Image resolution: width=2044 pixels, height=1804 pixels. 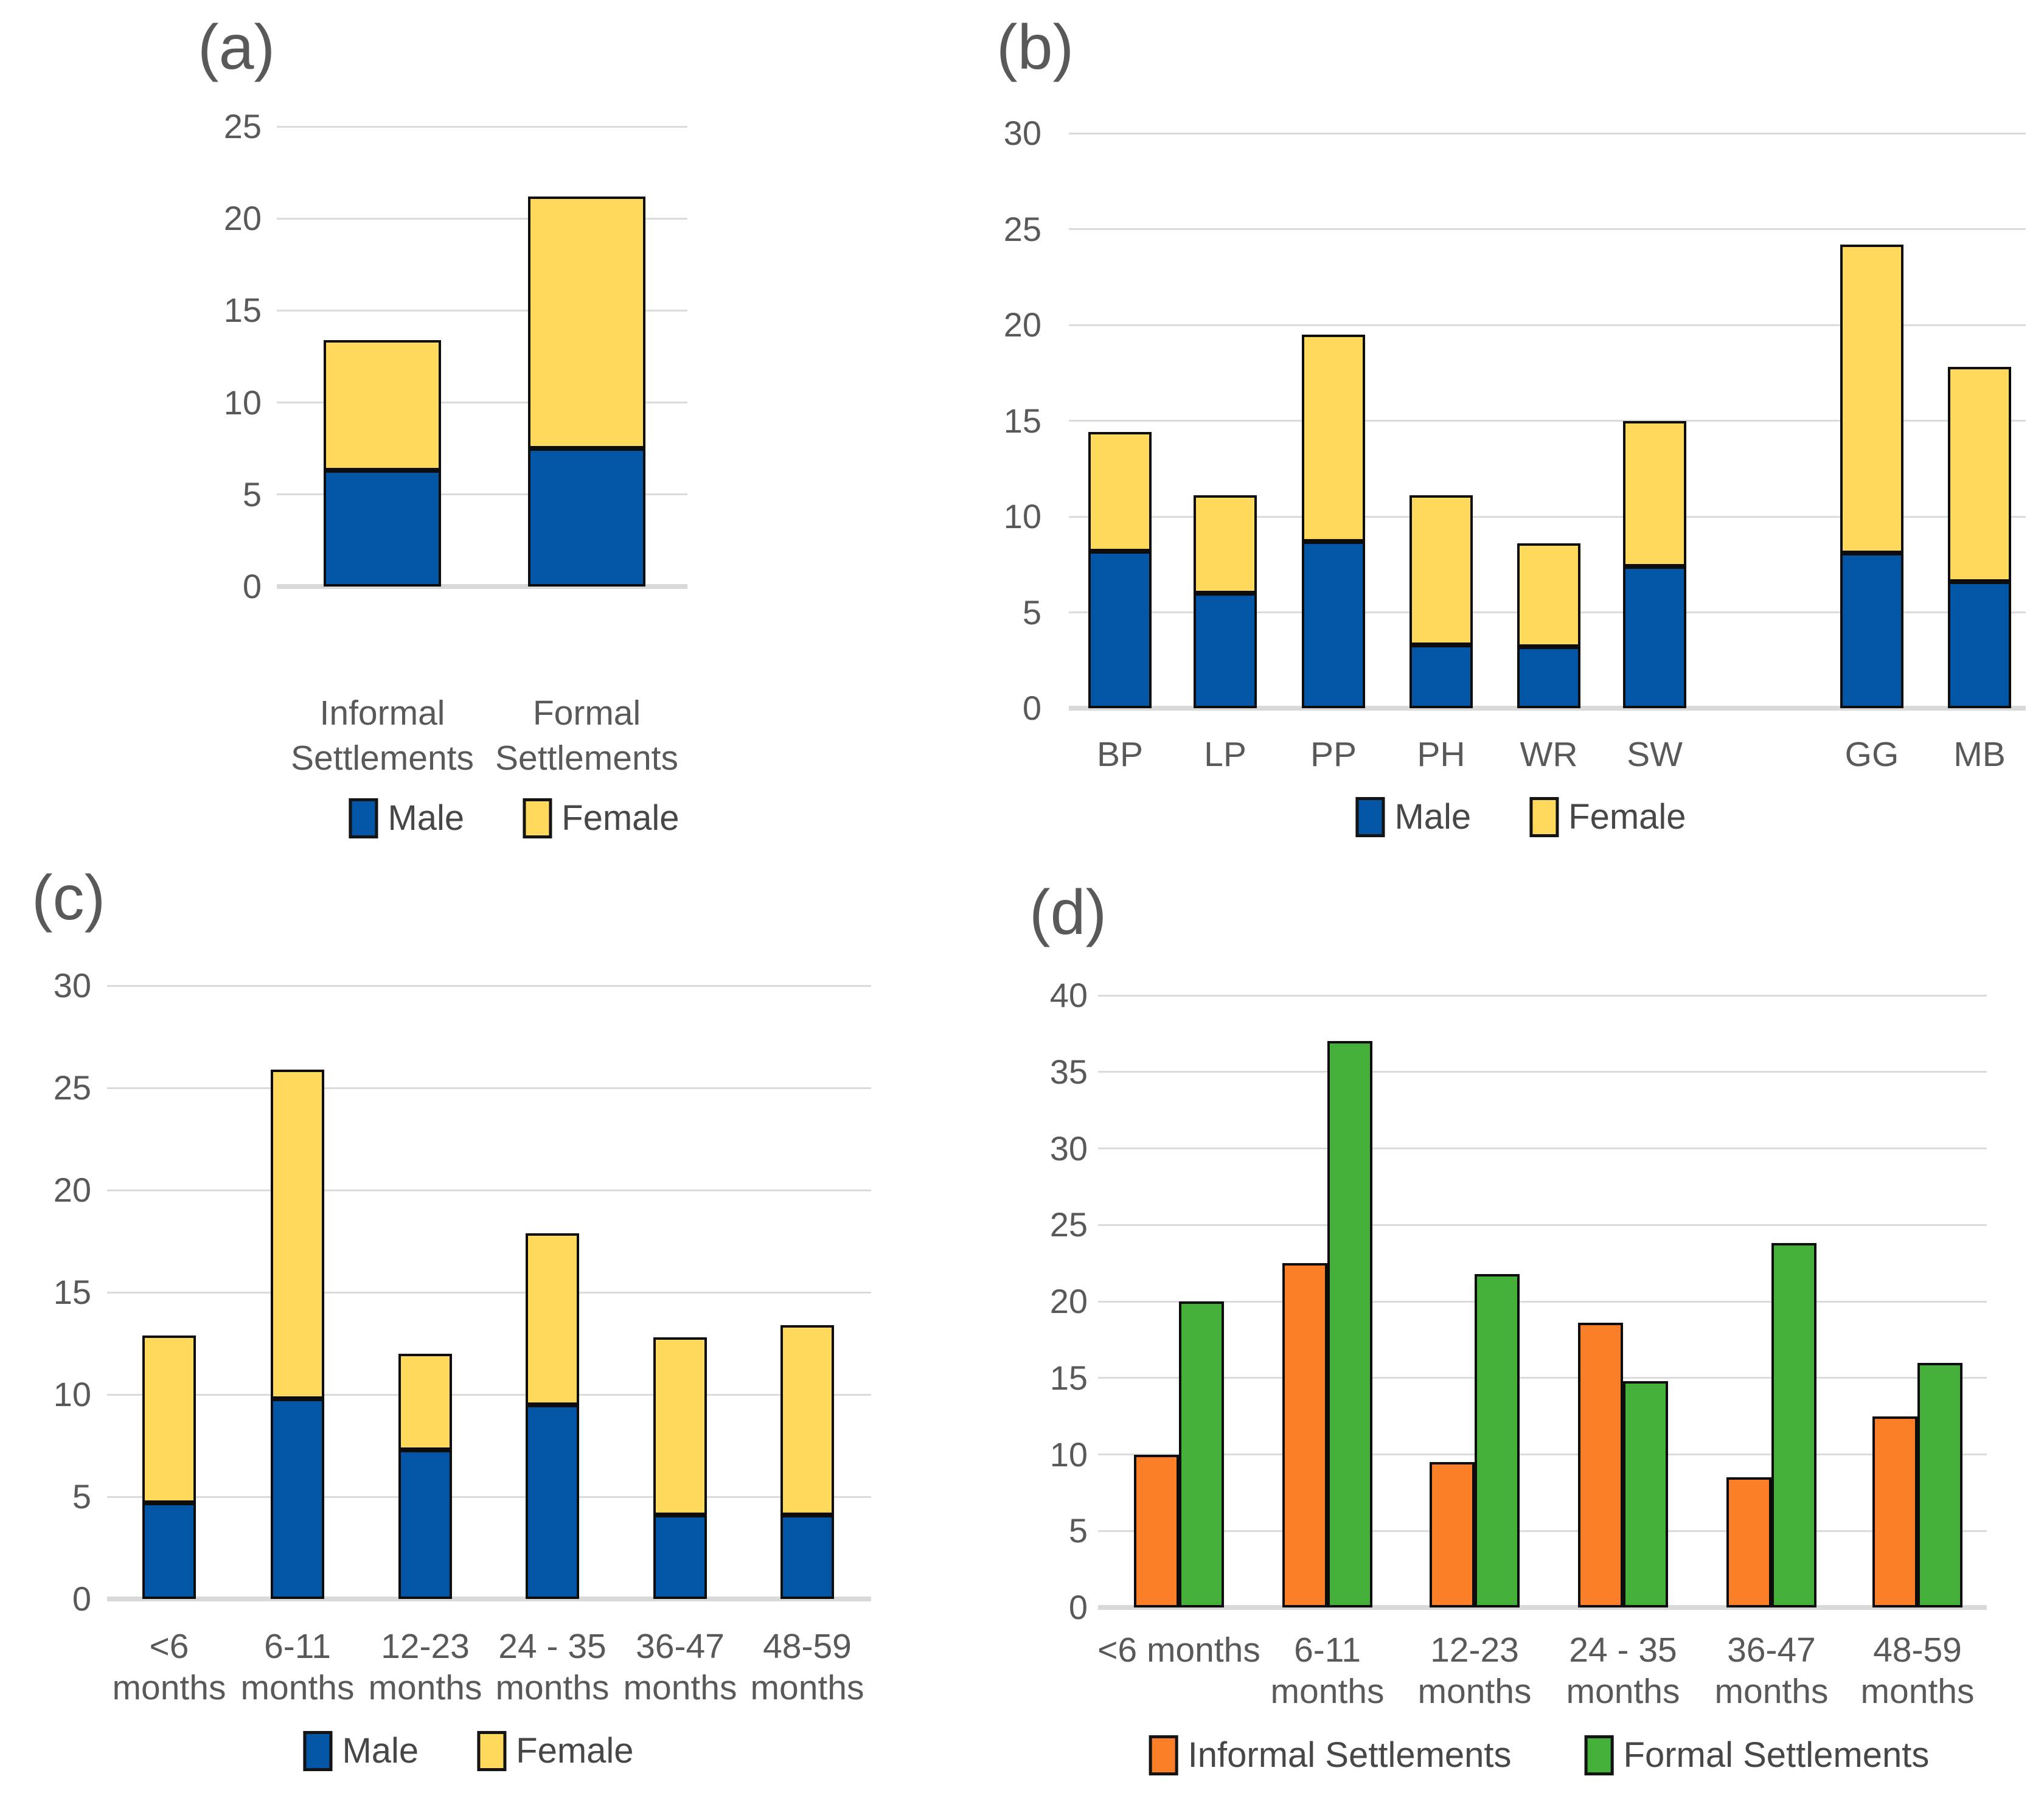 What do you see at coordinates (72, 985) in the screenshot?
I see `y-tick-label: 30` at bounding box center [72, 985].